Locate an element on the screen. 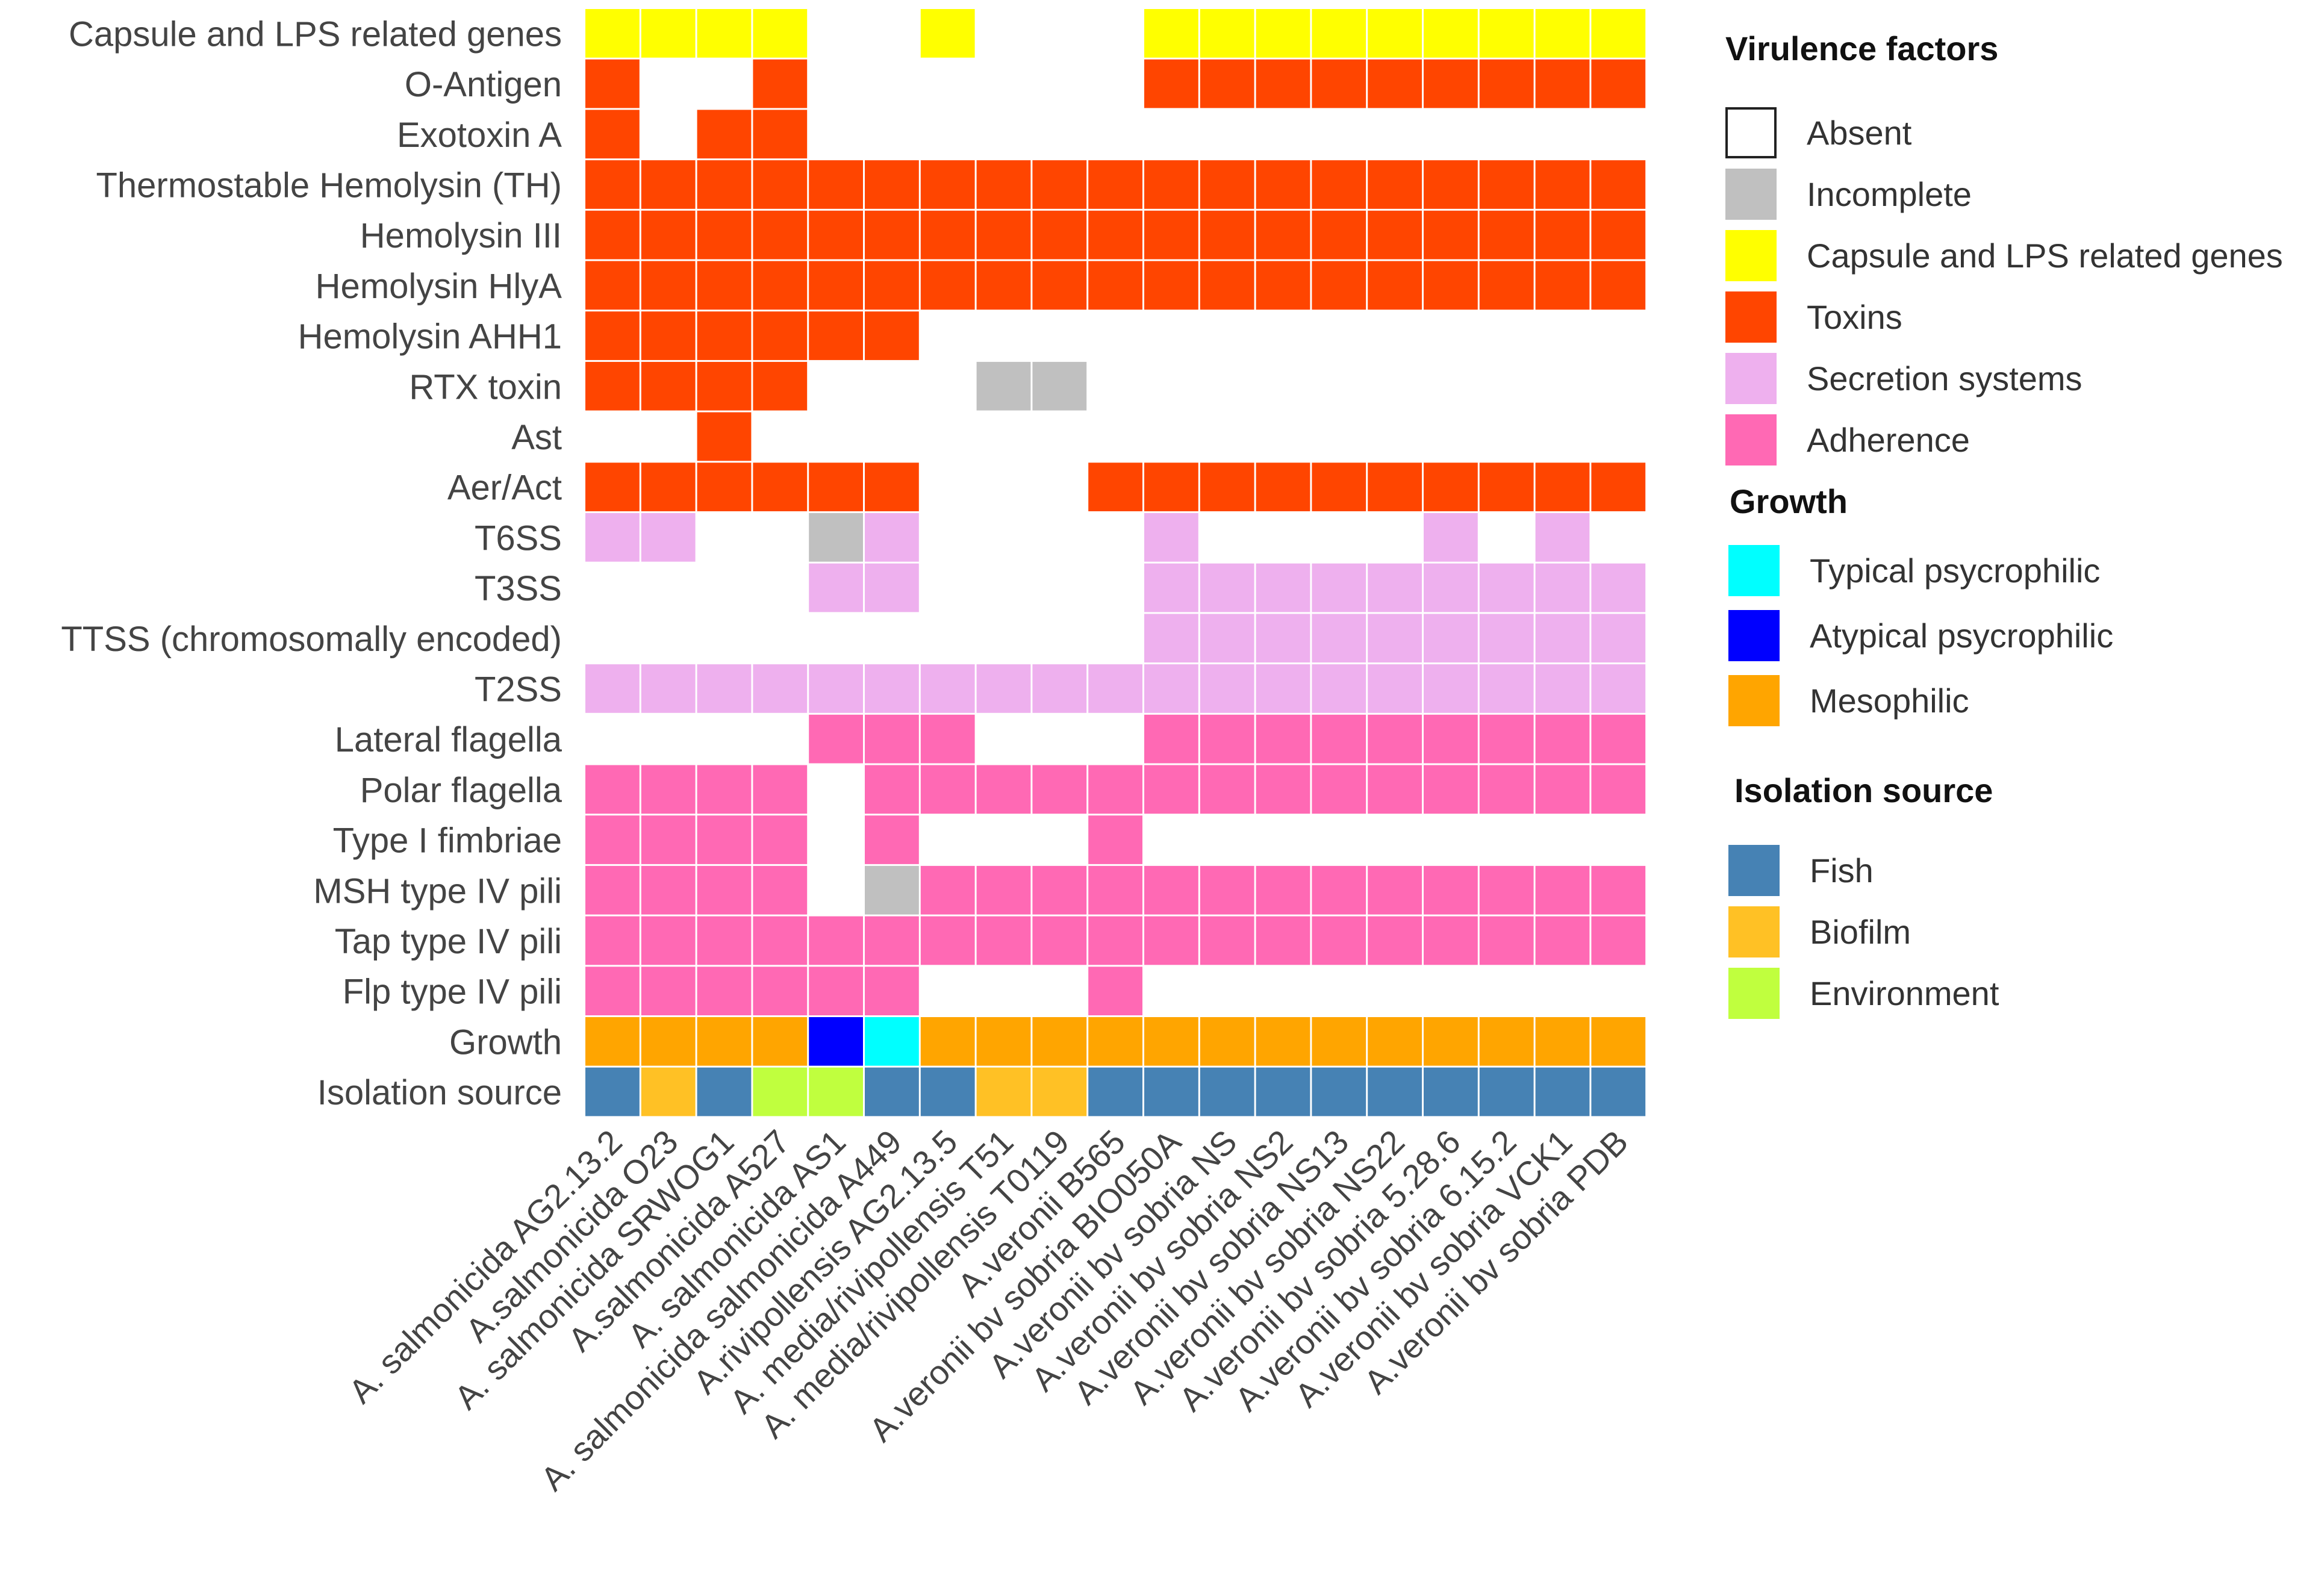  row-label: TTSS (chromosomally encoded) is located at coordinates (312, 639).